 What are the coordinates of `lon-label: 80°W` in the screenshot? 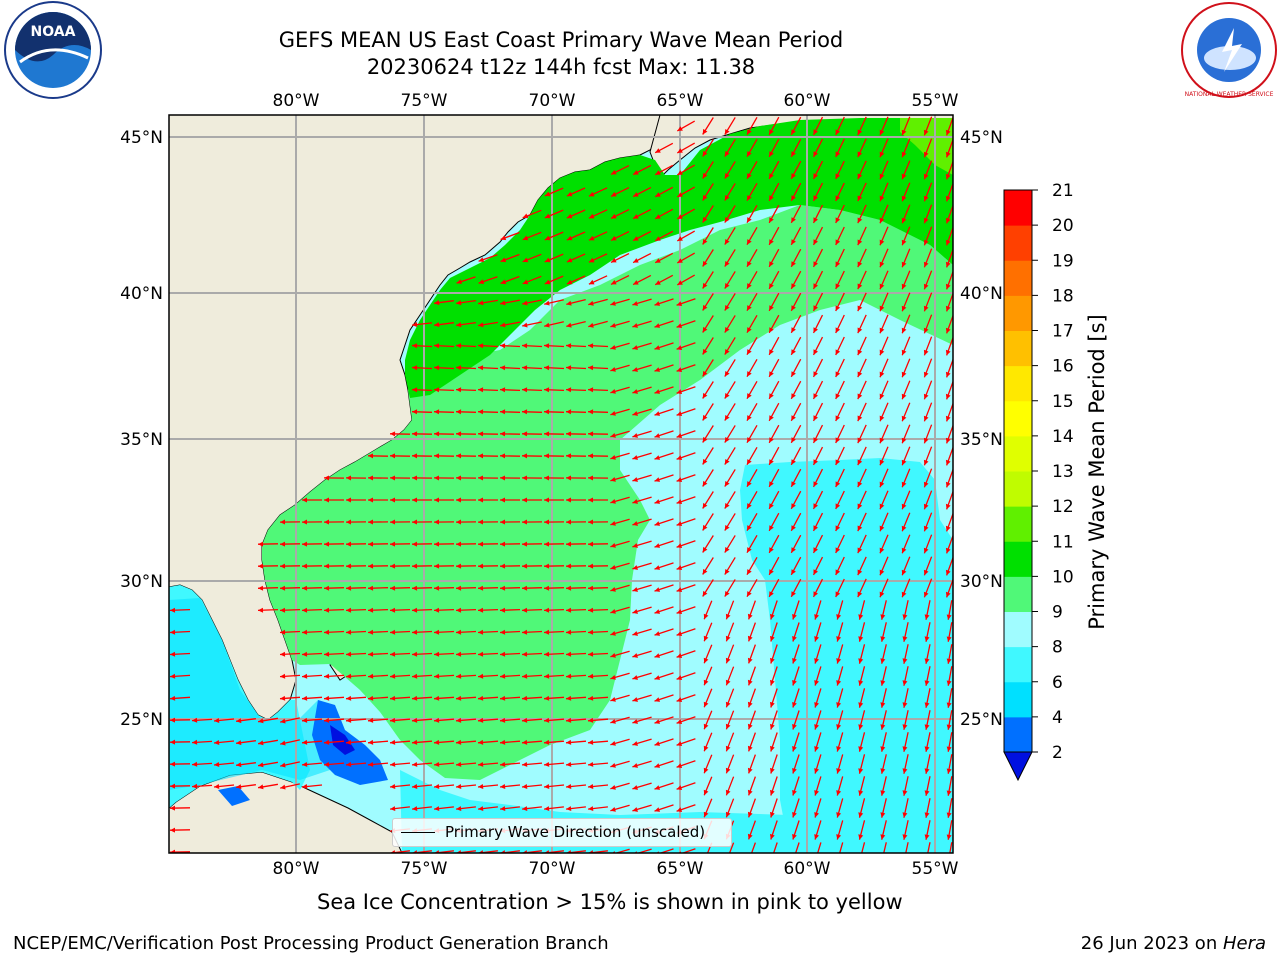 It's located at (296, 869).